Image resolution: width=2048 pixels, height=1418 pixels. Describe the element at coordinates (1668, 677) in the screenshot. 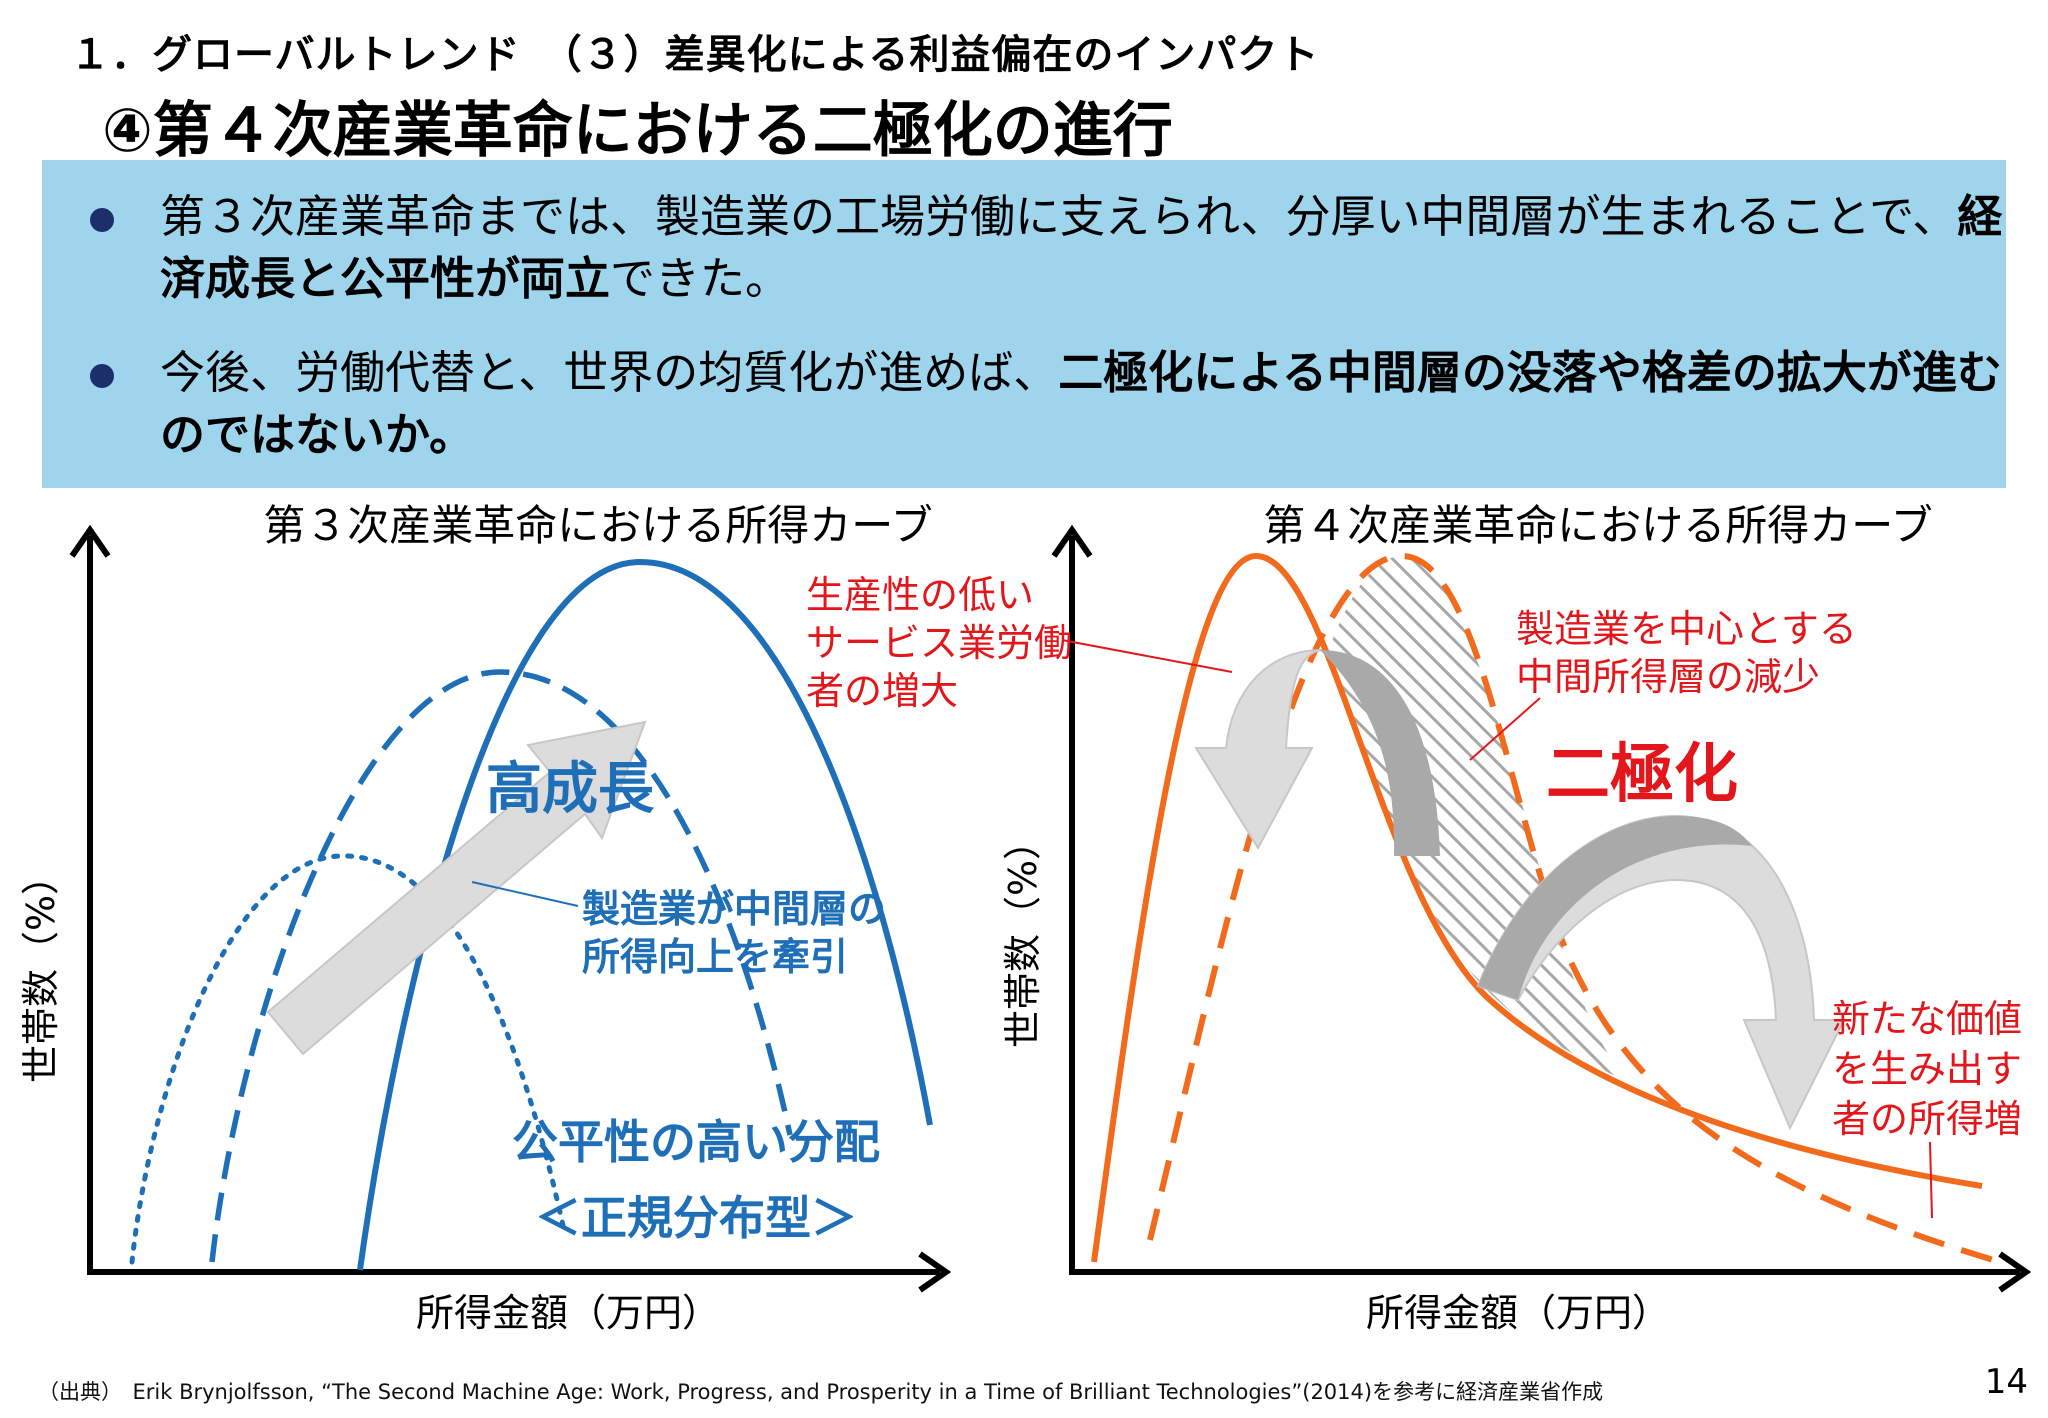

I see `note-middle-2: 中間所得層の減少` at that location.